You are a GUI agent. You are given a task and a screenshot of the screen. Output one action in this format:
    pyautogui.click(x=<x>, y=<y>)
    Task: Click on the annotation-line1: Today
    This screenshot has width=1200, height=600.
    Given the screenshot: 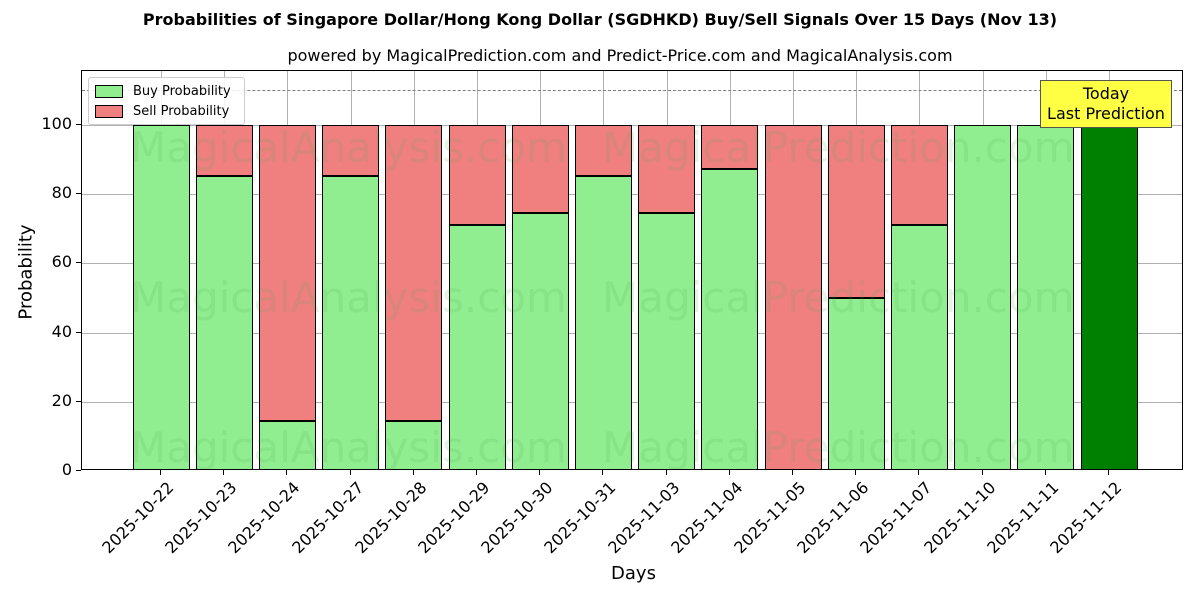 What is the action you would take?
    pyautogui.click(x=1106, y=93)
    